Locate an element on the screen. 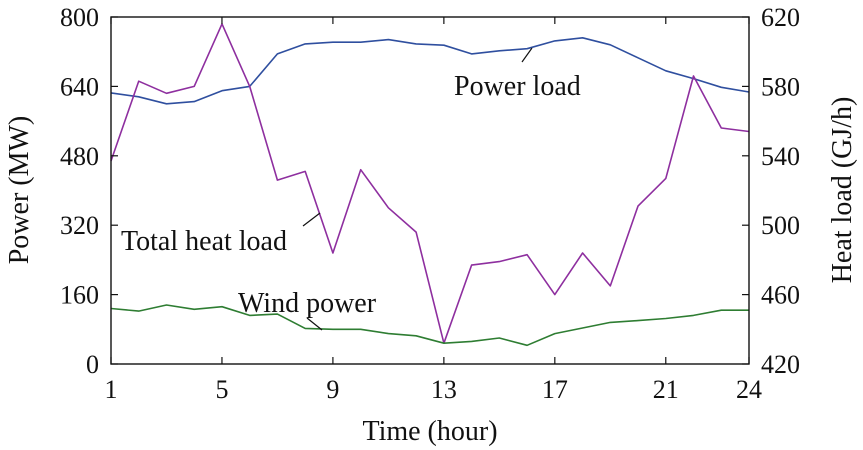 The image size is (863, 450). x-tick-label: 13 is located at coordinates (444, 389).